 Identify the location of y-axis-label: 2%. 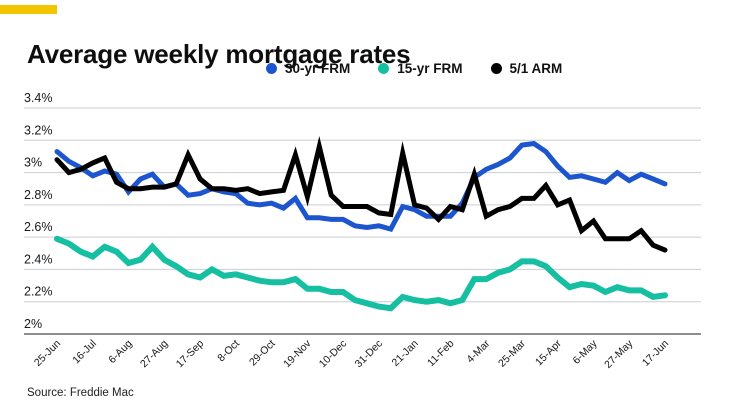
(33, 324).